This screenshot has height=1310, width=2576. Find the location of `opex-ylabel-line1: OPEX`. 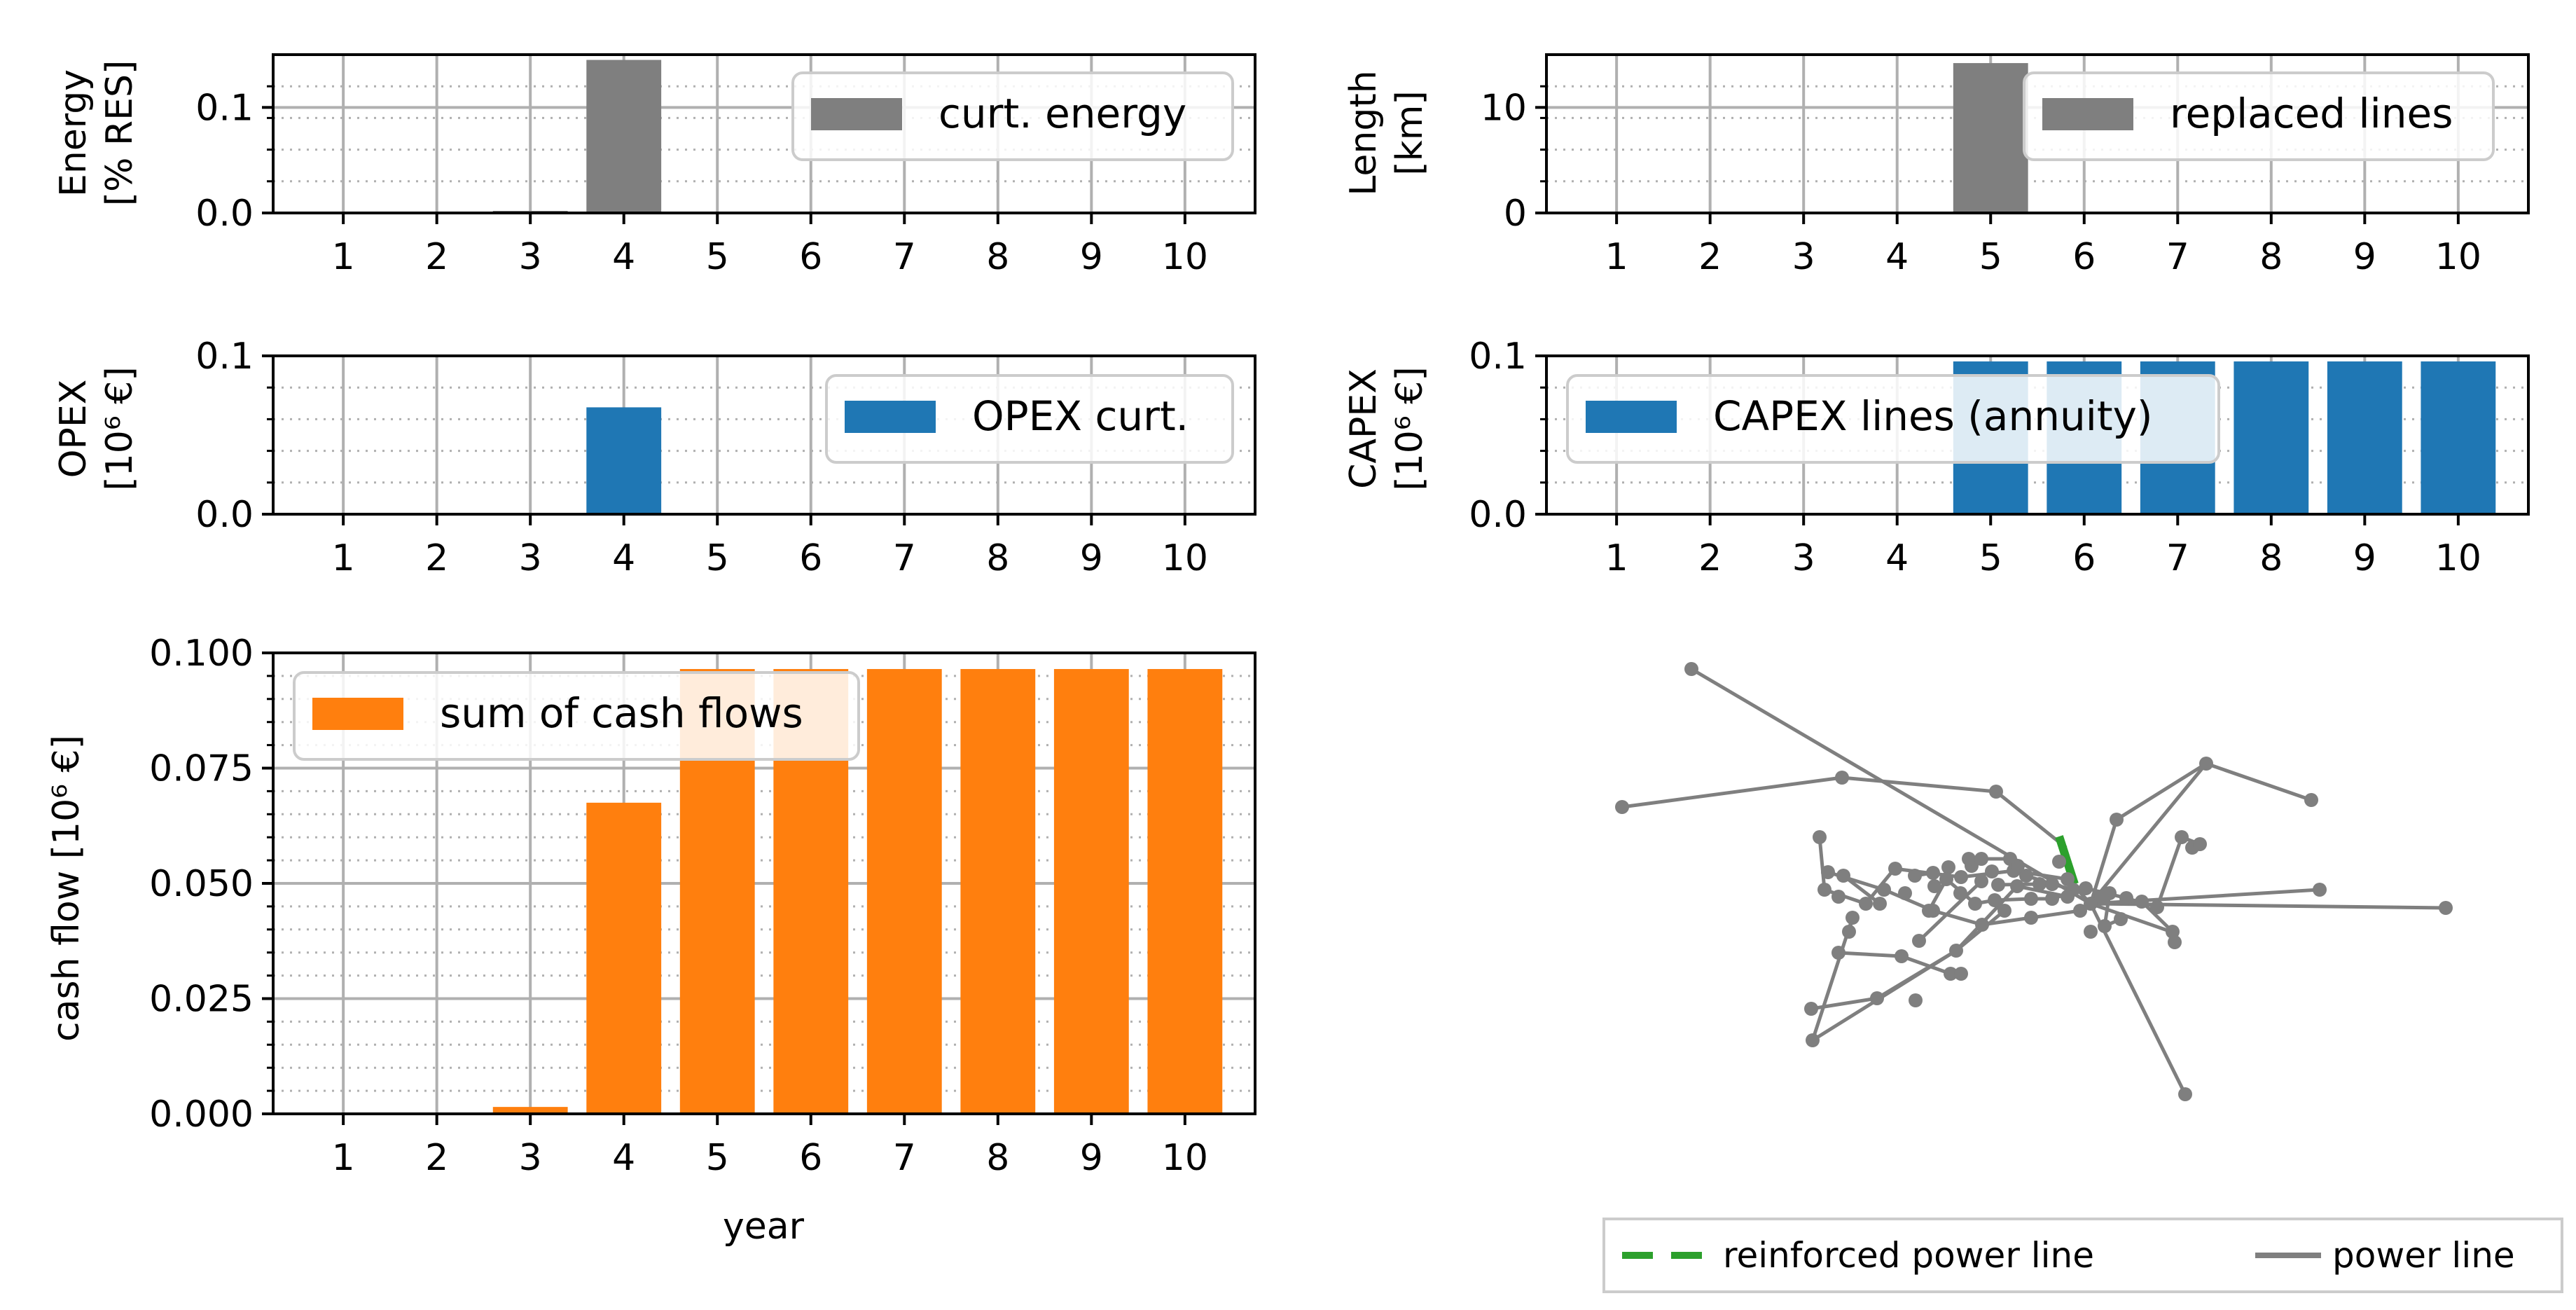

opex-ylabel-line1: OPEX is located at coordinates (74, 429).